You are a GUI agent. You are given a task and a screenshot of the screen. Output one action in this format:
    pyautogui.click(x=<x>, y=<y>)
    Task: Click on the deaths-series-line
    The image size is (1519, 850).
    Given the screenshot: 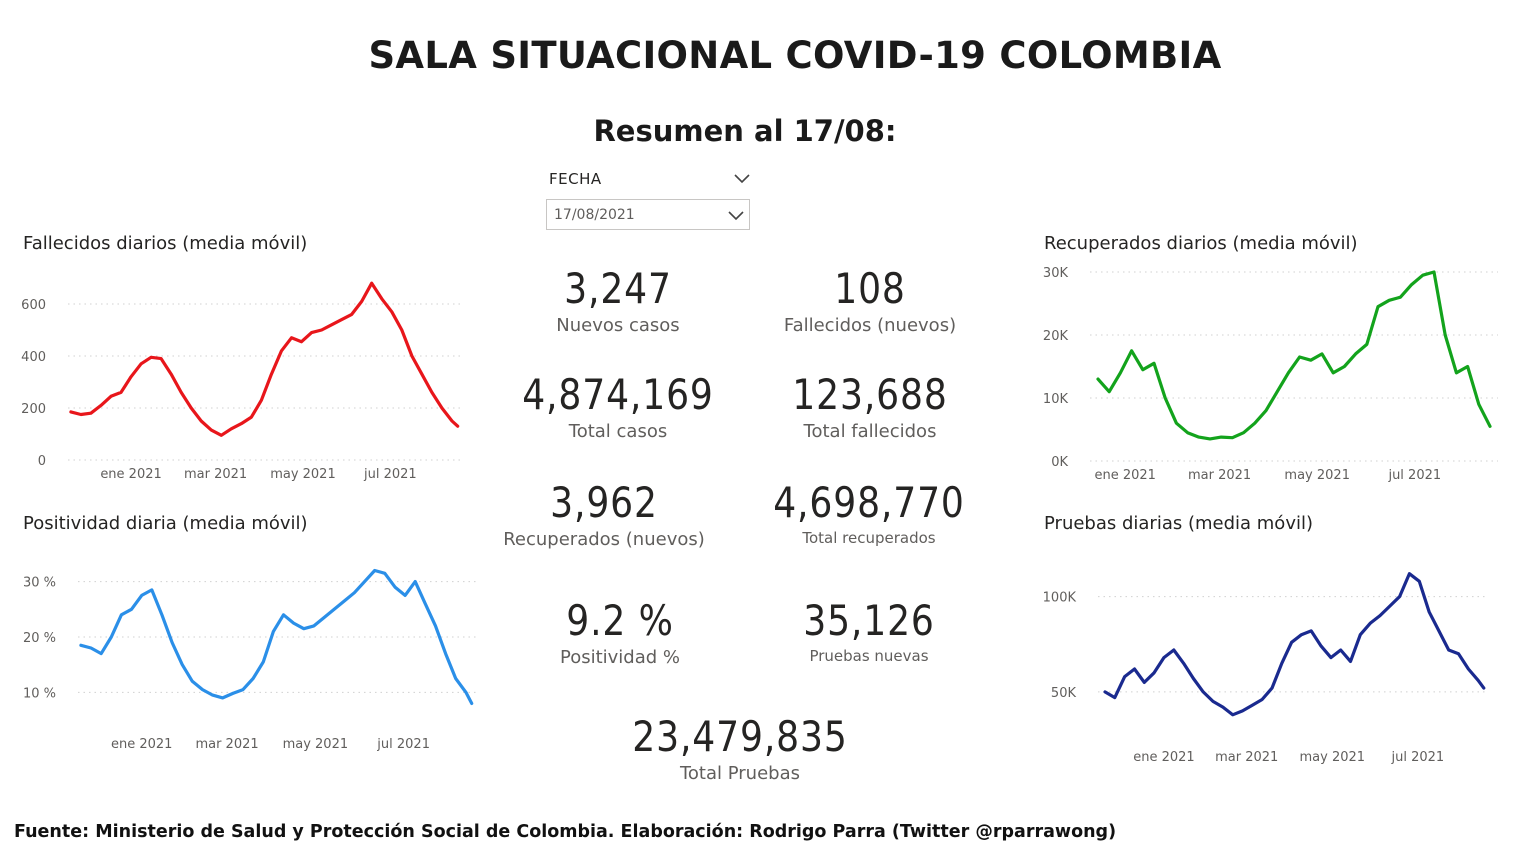 What is the action you would take?
    pyautogui.click(x=264, y=359)
    